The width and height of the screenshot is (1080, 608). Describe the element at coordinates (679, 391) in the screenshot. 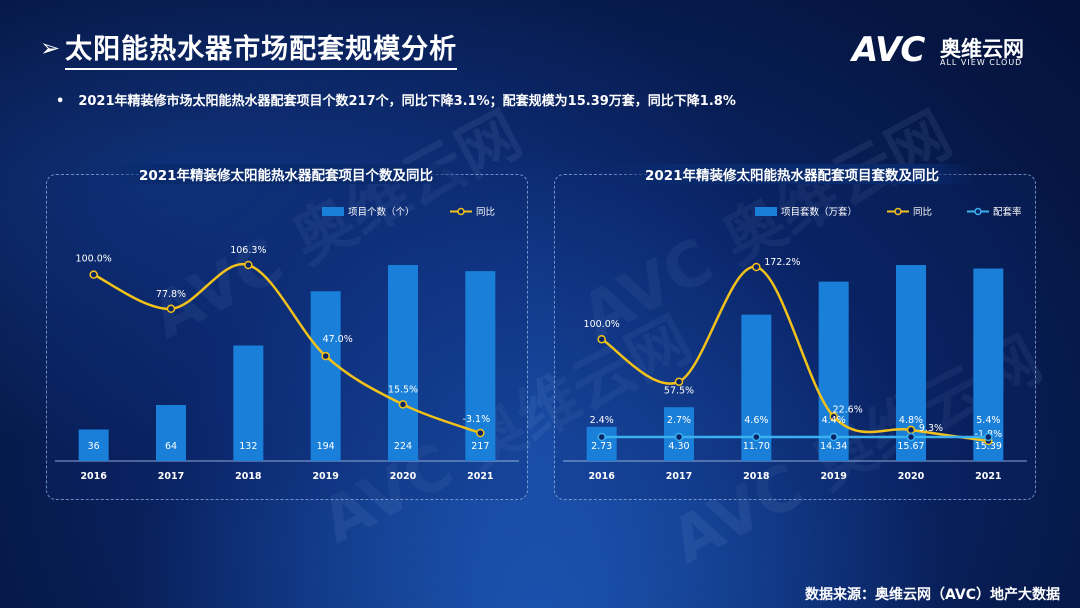

I see `yoy-value-label: 57.5%` at that location.